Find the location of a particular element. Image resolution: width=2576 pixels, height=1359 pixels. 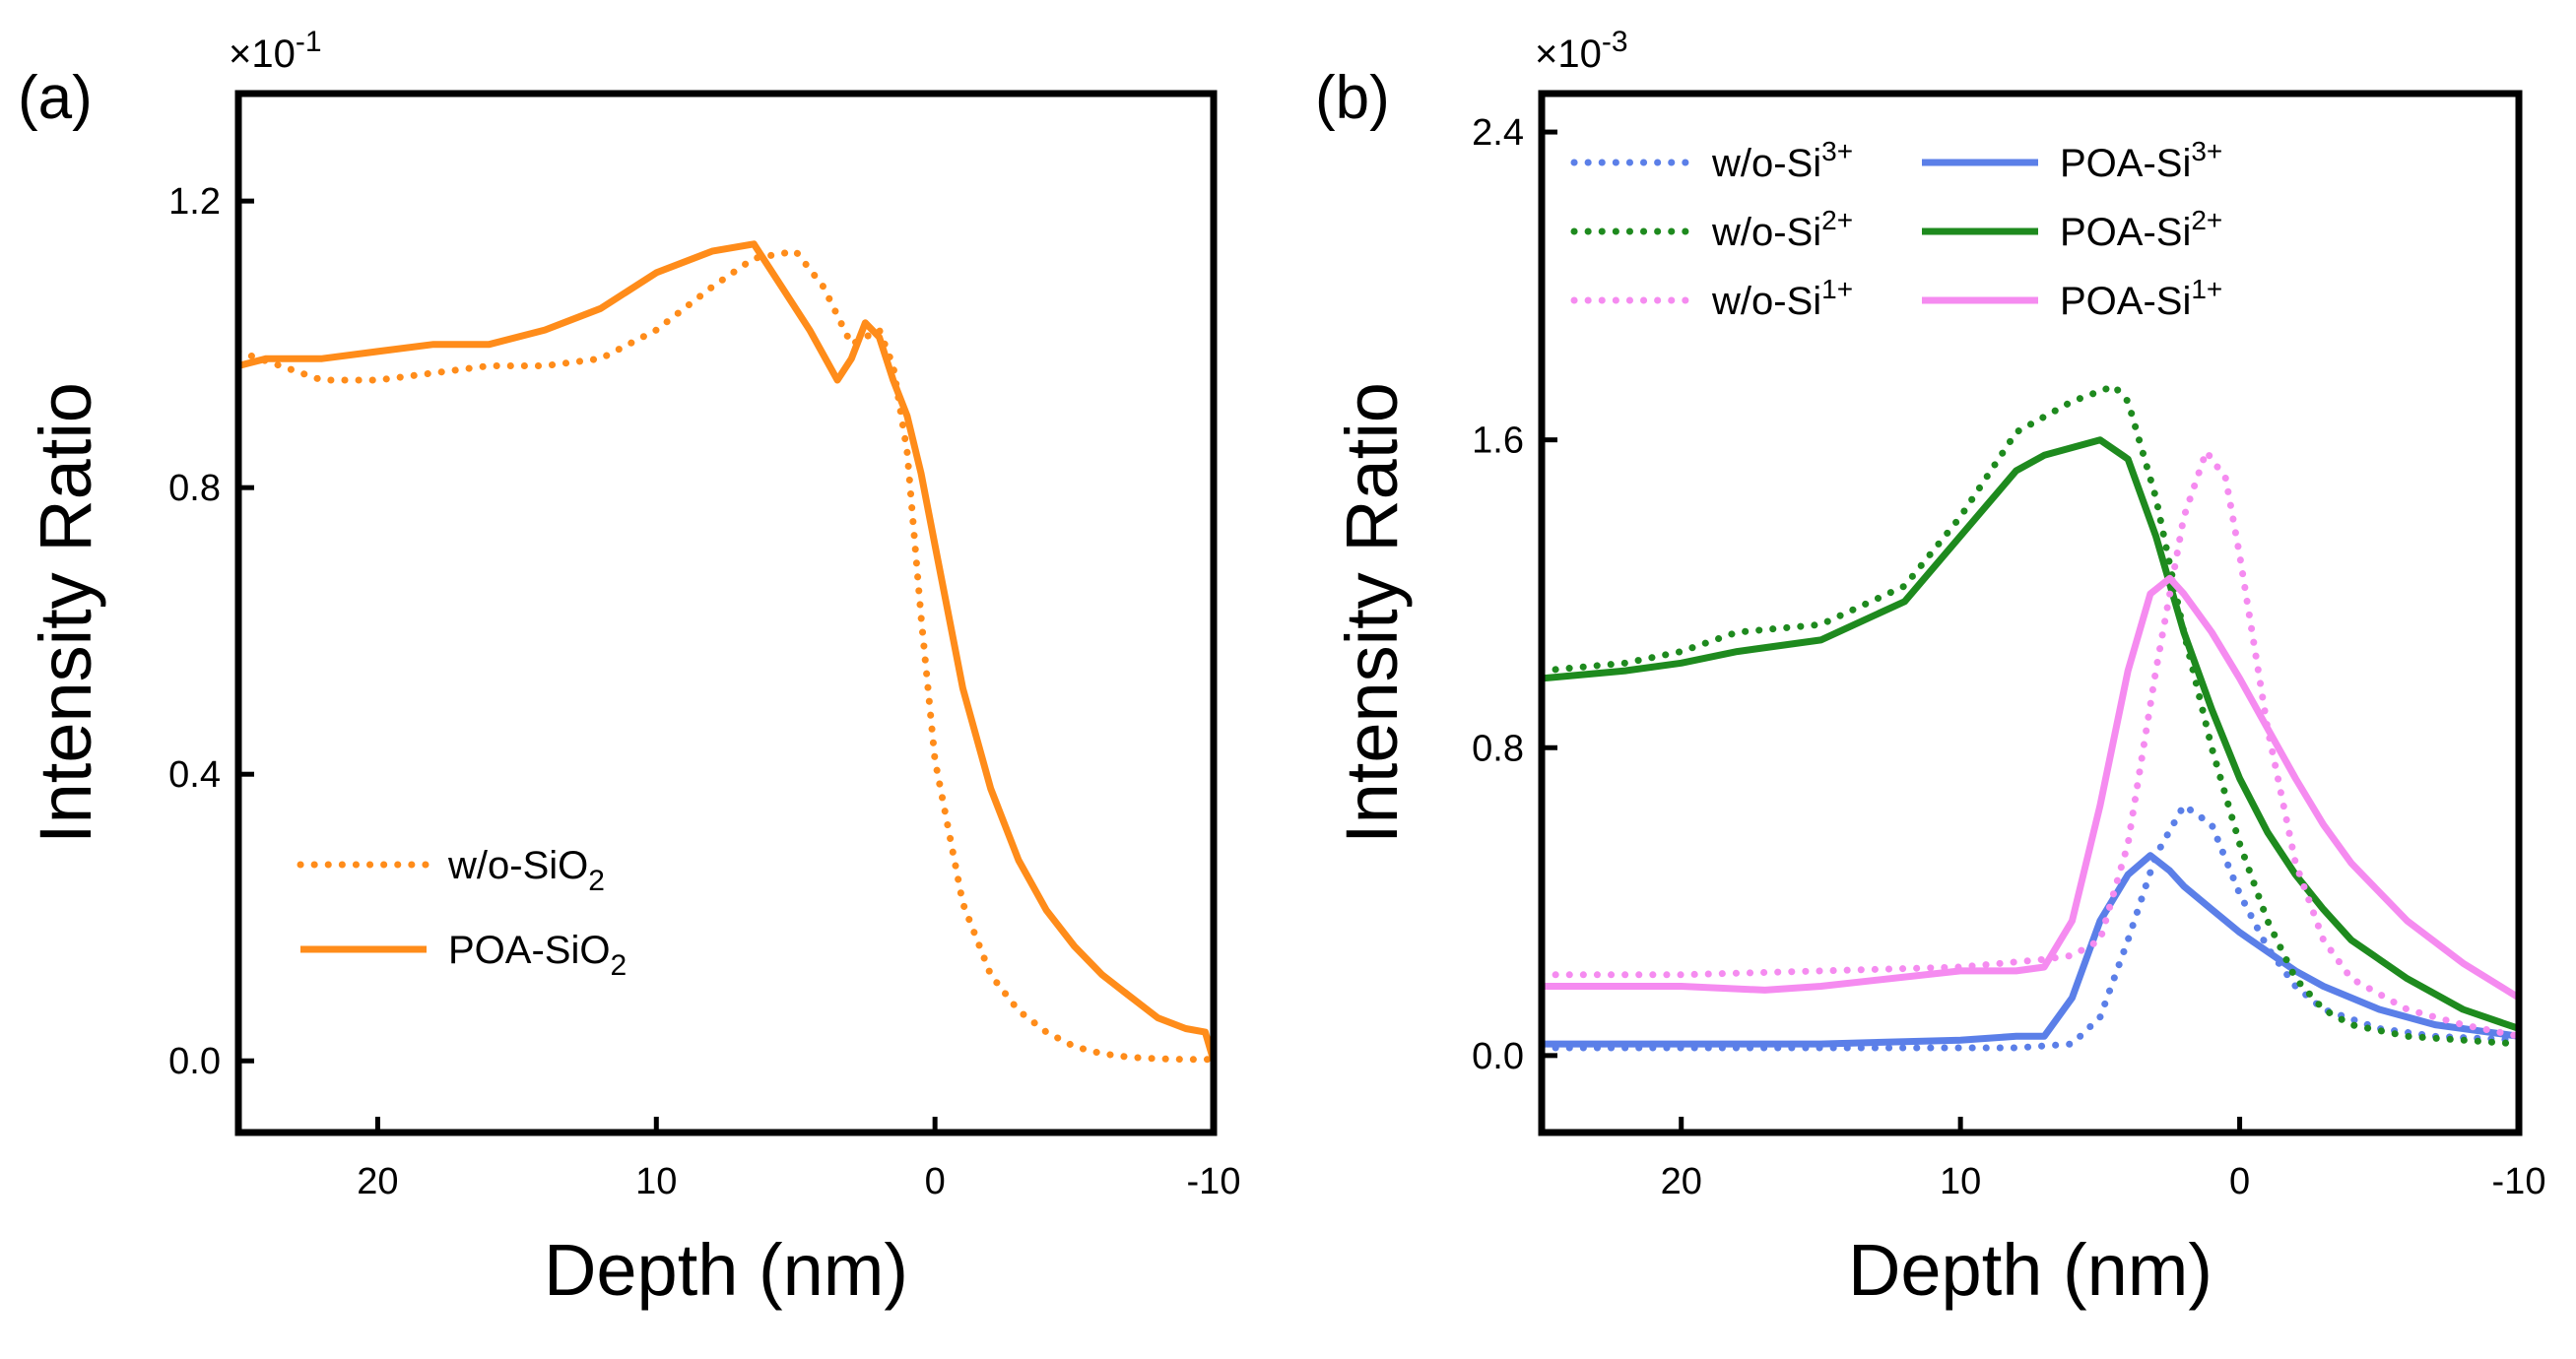

scale-exponent: -1 is located at coordinates (309, 42).